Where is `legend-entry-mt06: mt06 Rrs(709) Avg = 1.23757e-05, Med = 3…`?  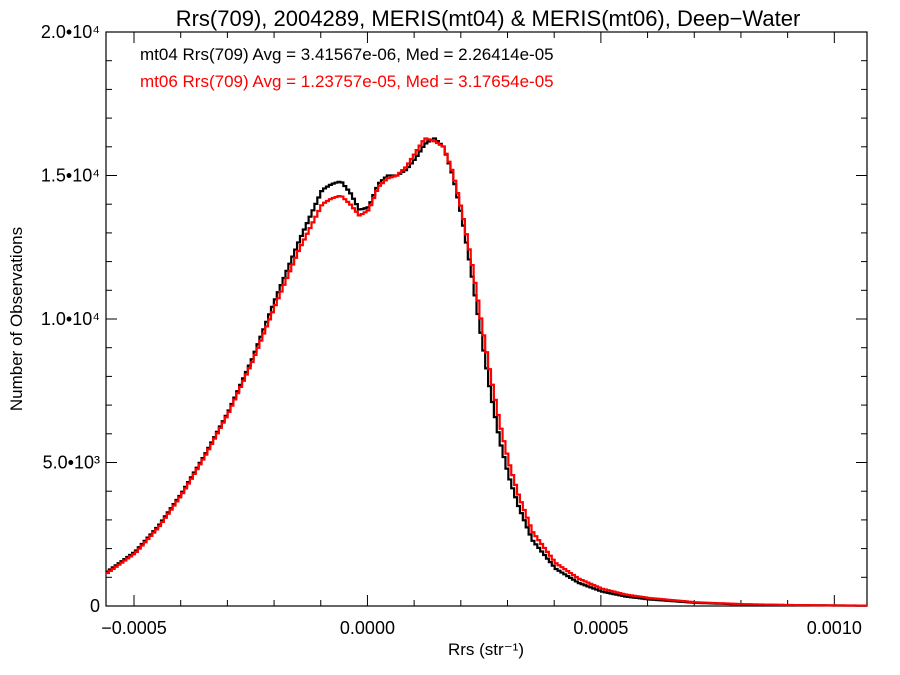 legend-entry-mt06: mt06 Rrs(709) Avg = 1.23757e-05, Med = 3… is located at coordinates (347, 81).